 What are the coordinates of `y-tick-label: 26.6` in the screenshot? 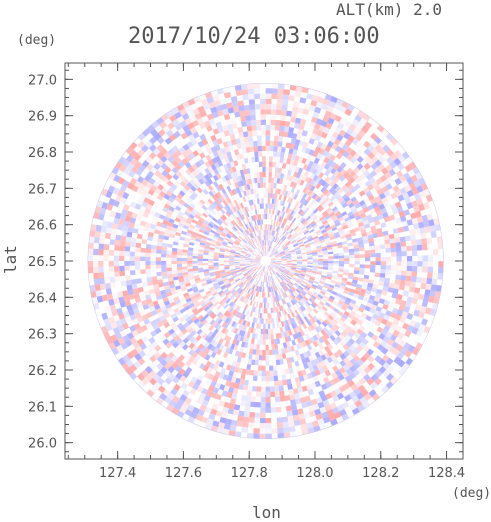 It's located at (42, 226).